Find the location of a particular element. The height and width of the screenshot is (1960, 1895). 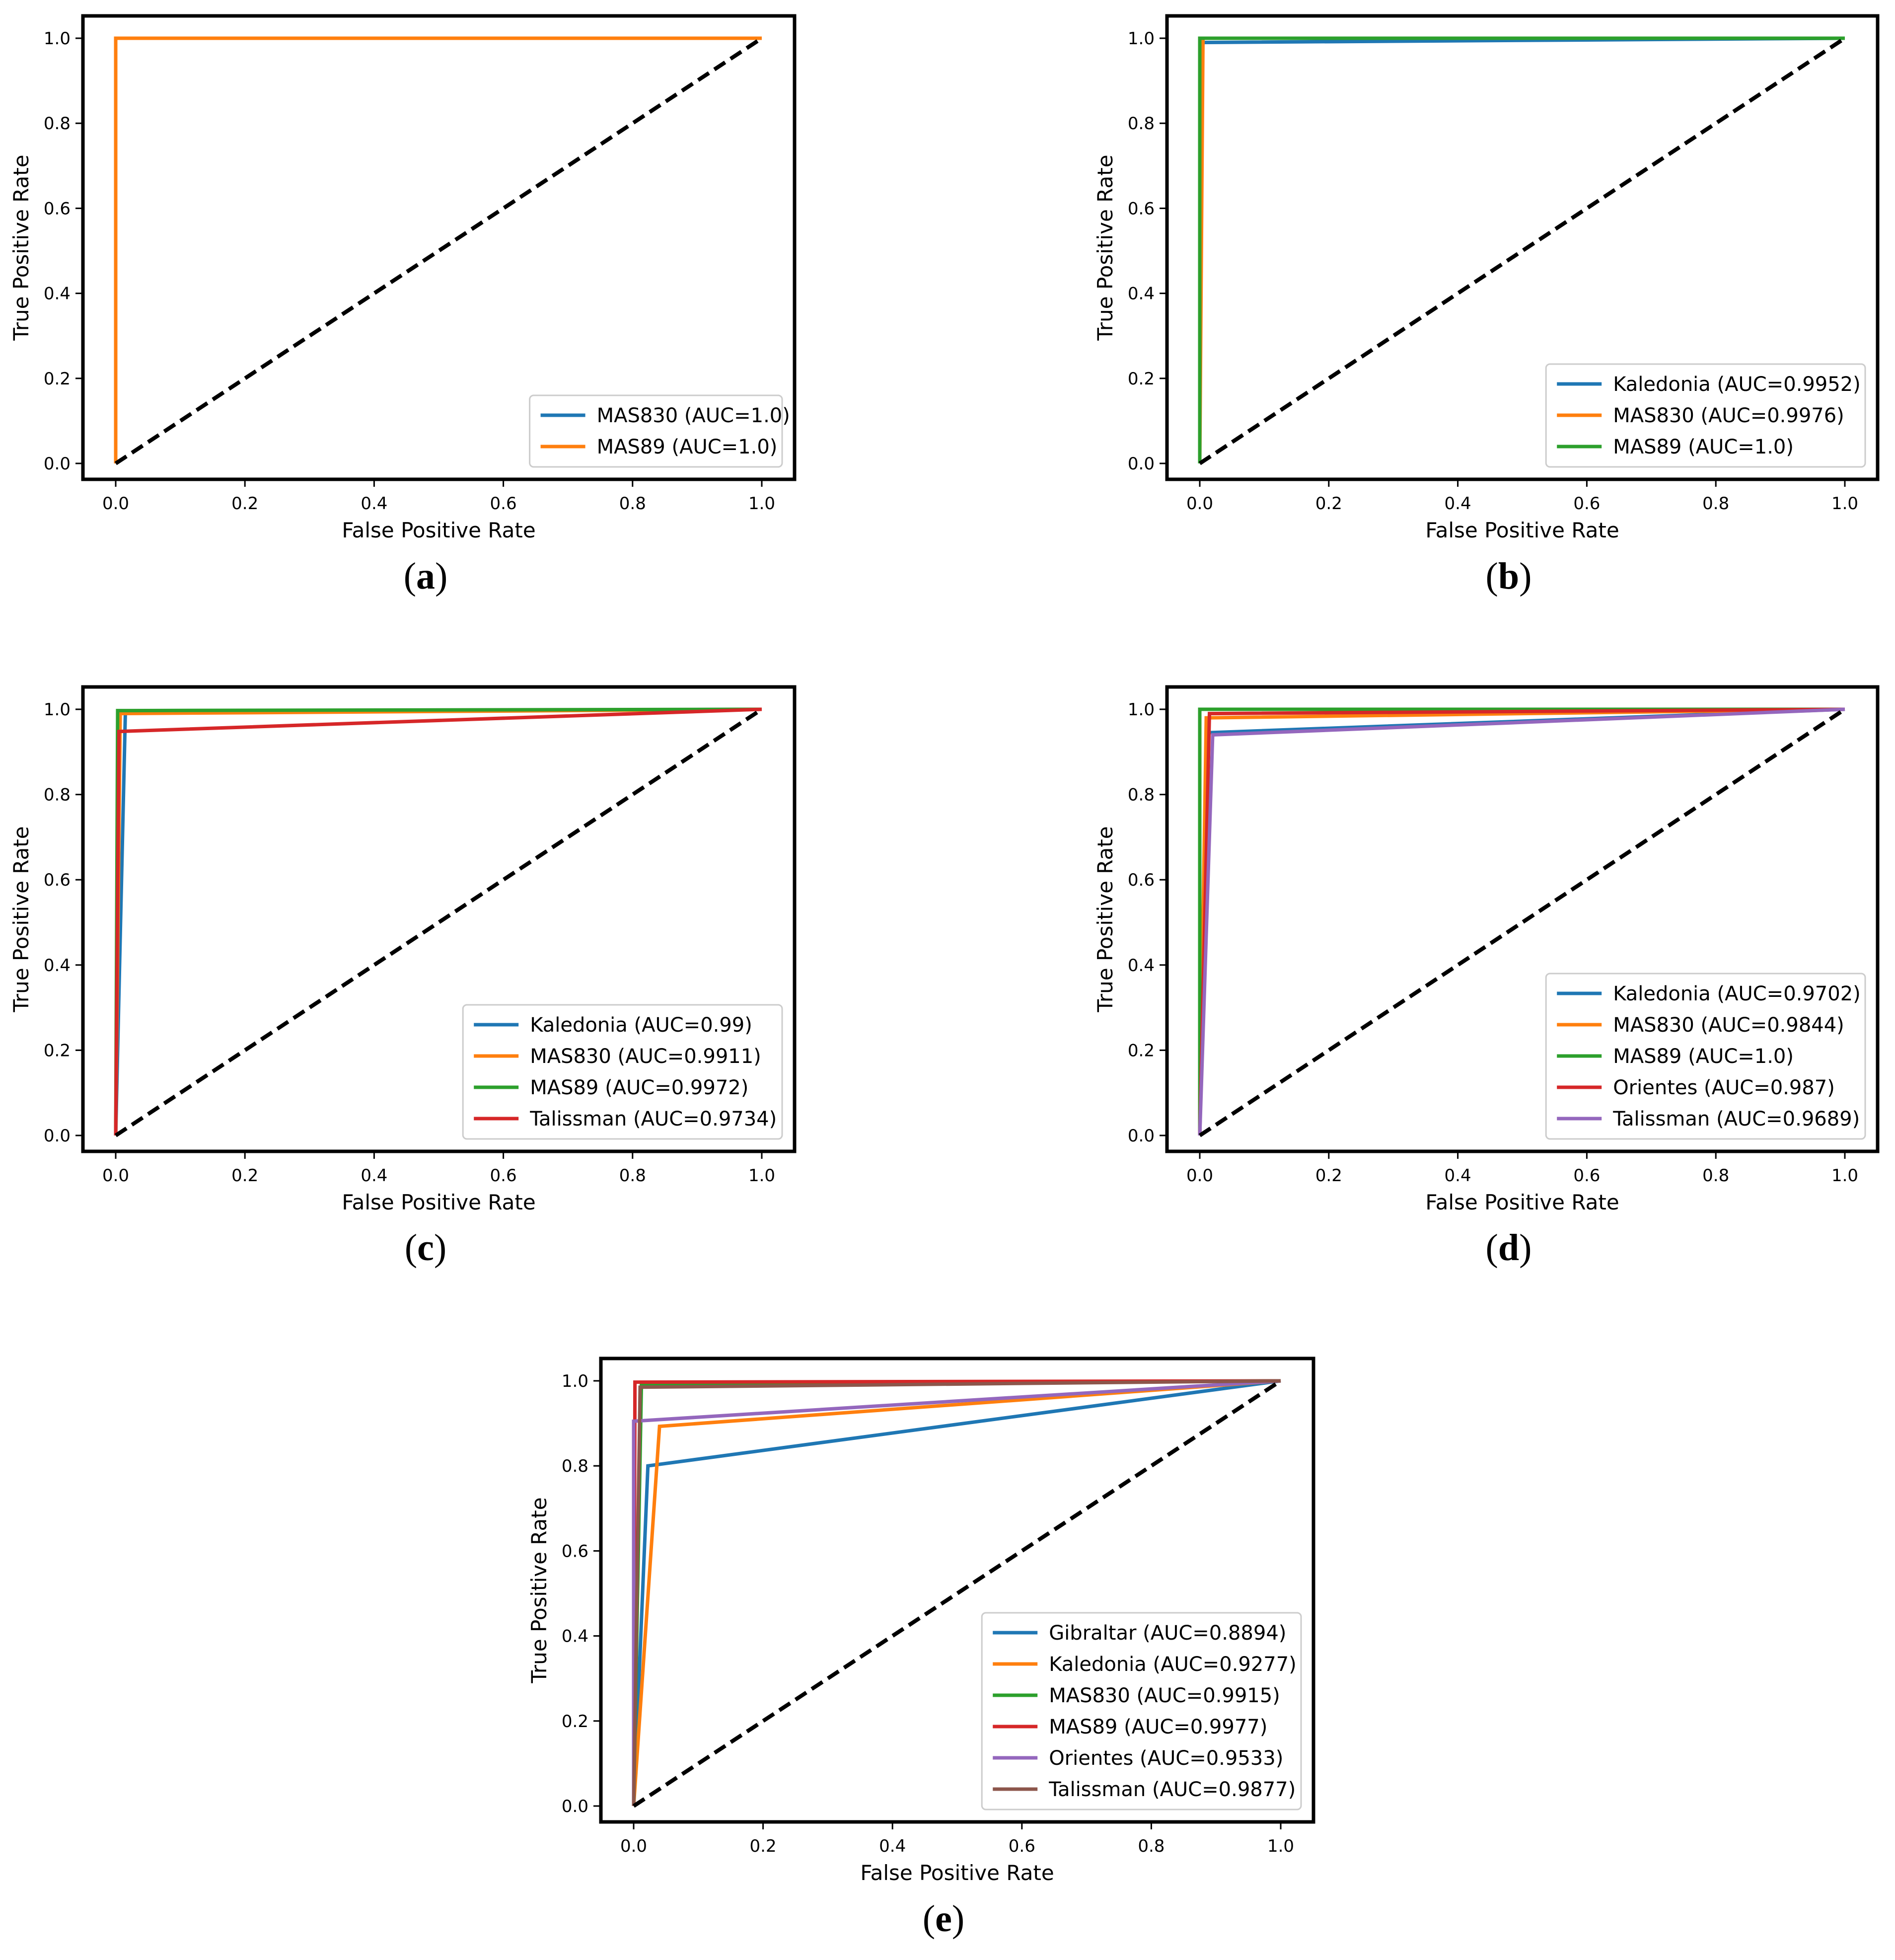

legend-label: Kaledonia (AUC=0.9702) is located at coordinates (1737, 993).